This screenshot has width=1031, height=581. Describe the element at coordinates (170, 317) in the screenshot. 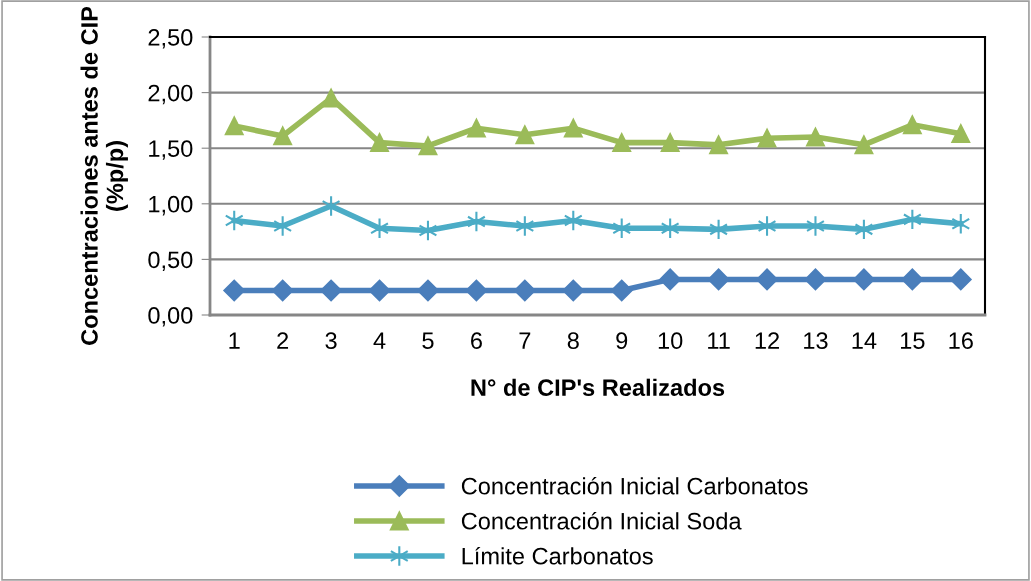

I see `y-tick-label: 0,00` at that location.